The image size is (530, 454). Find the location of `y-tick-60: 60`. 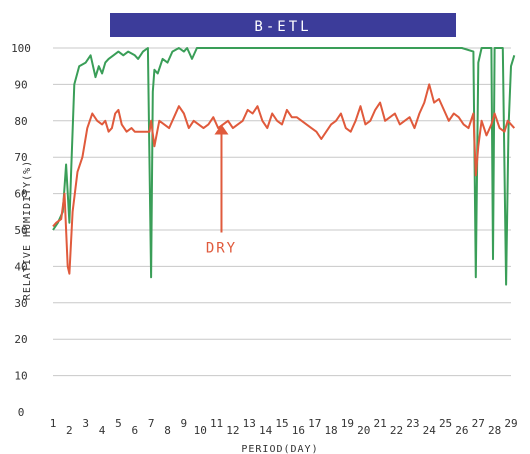

y-tick-60: 60 is located at coordinates (20, 194).